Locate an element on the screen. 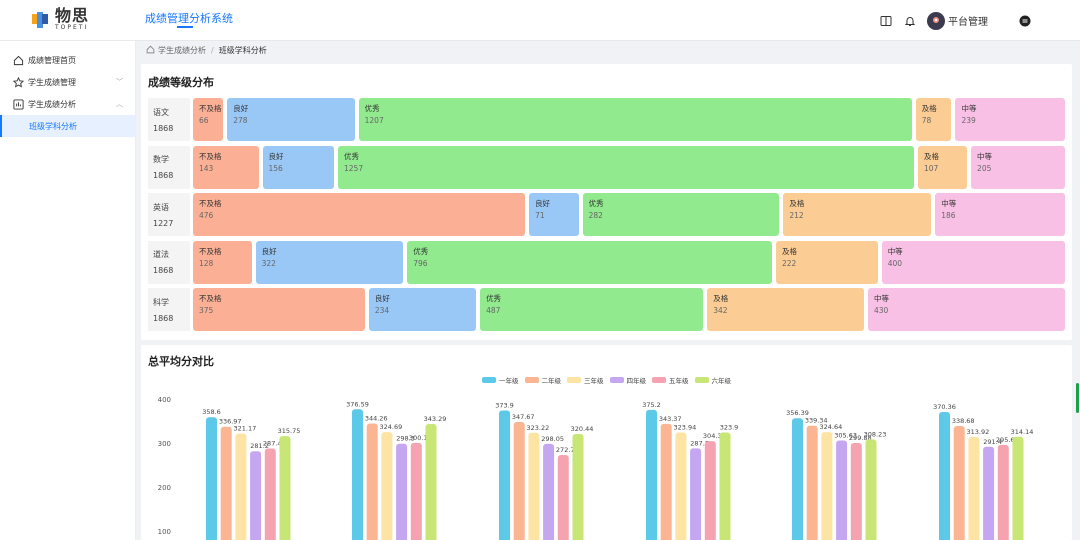 Image resolution: width=1080 pixels, height=540 pixels. segment-value: 342 is located at coordinates (720, 310).